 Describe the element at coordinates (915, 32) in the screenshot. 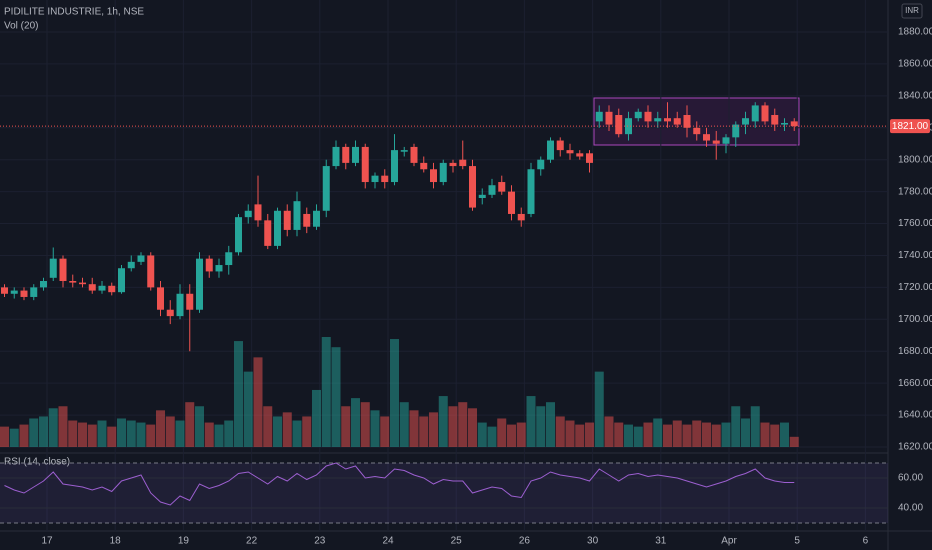

I see `y-tick-label: 1880.00` at that location.